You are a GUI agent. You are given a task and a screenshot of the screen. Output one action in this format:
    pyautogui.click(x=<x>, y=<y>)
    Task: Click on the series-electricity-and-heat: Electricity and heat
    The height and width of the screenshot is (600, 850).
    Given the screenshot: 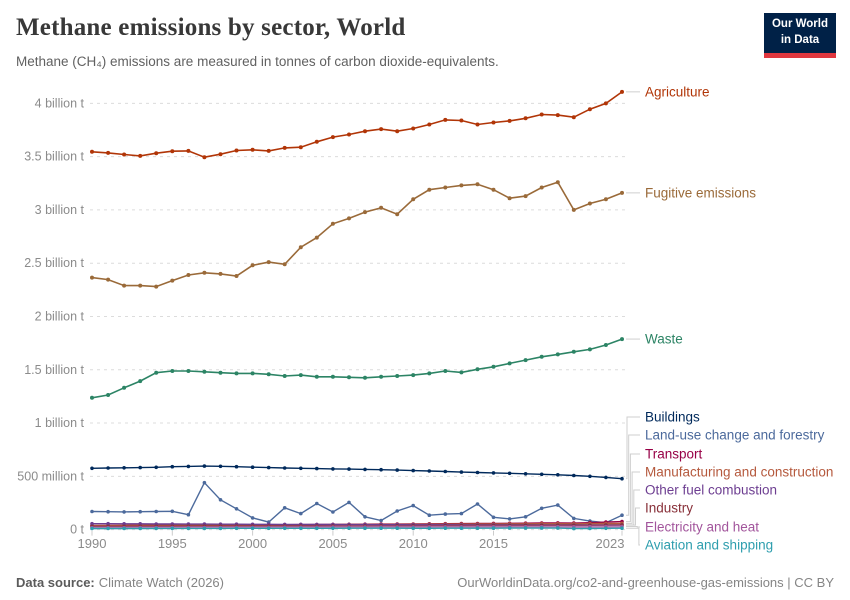 What is the action you would take?
    pyautogui.click(x=424, y=527)
    